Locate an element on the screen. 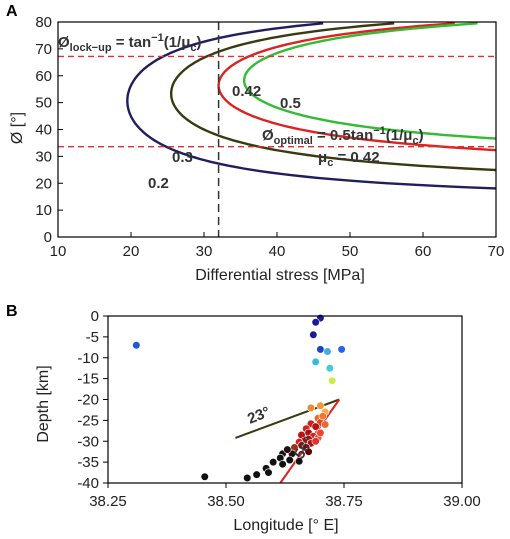 The width and height of the screenshot is (510, 539). ytick-label-0: 0 is located at coordinates (48, 237).